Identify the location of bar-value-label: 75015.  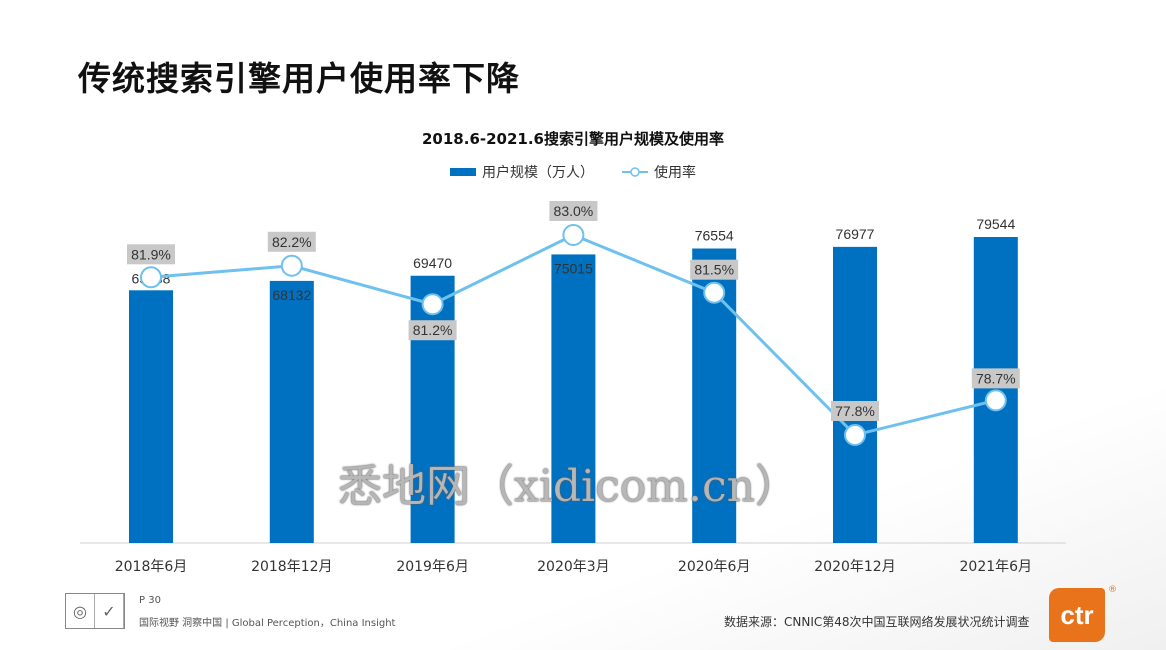
(573, 268).